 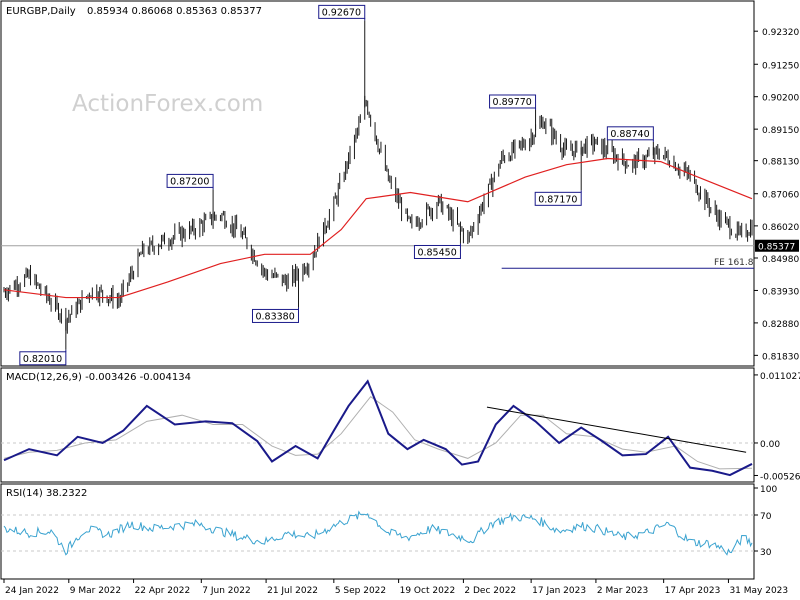 I want to click on macd-axis-tick-label: 0.00, so click(x=770, y=445).